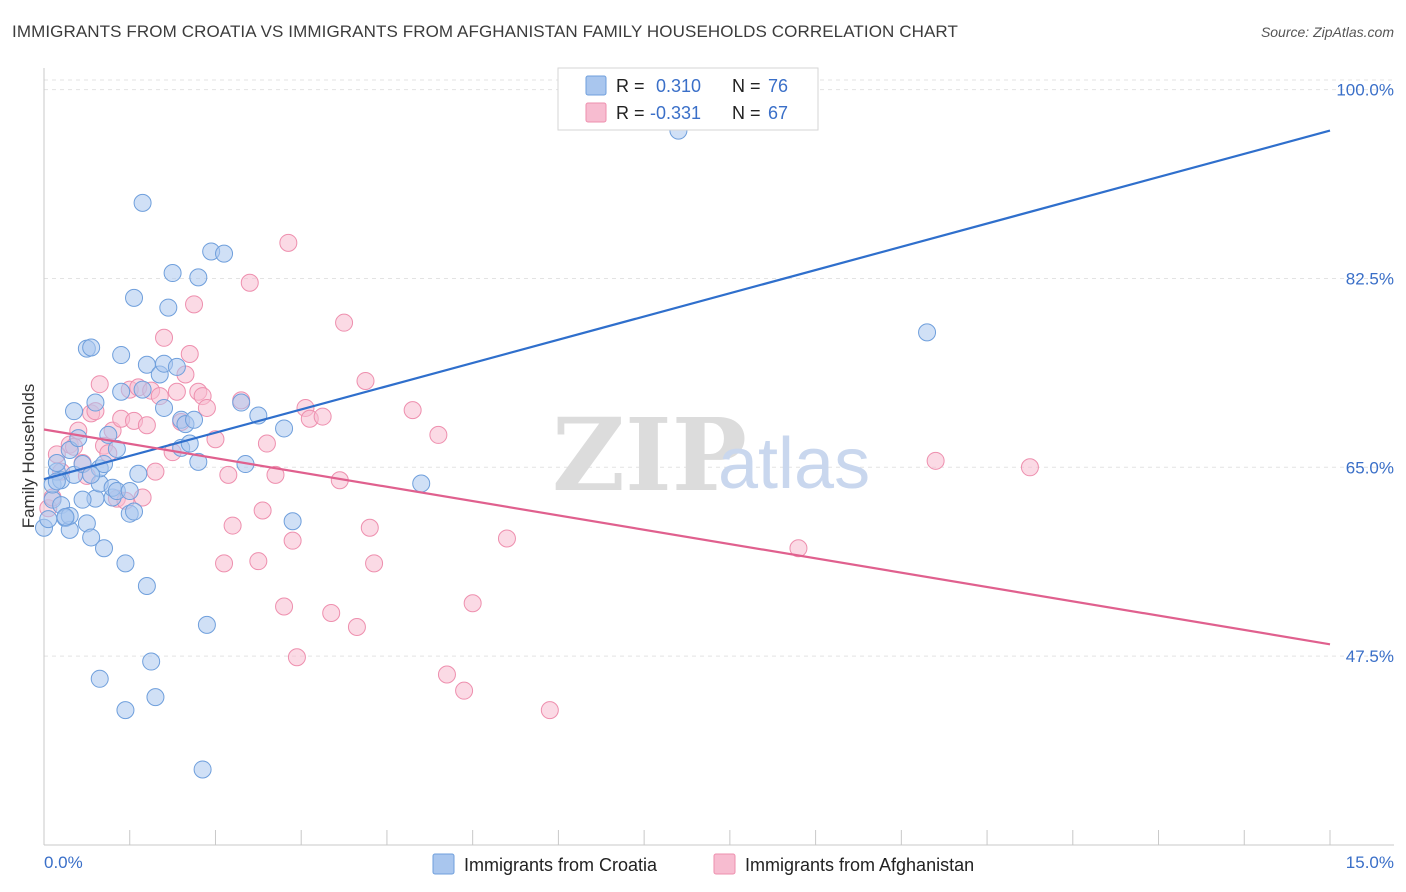  I want to click on legend-n-label-afghanistan: N =, so click(746, 113).